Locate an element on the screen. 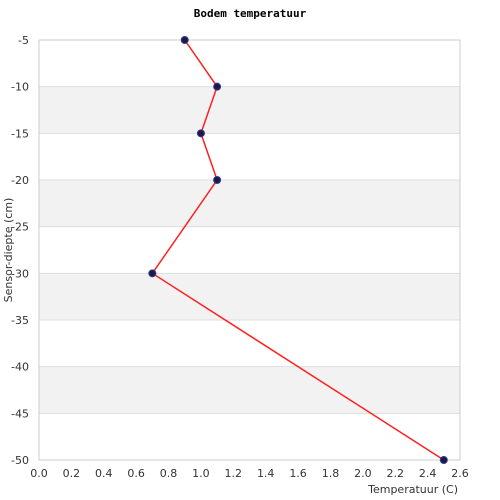 The image size is (500, 500). chart-title: Bodem temperatuur is located at coordinates (250, 13).